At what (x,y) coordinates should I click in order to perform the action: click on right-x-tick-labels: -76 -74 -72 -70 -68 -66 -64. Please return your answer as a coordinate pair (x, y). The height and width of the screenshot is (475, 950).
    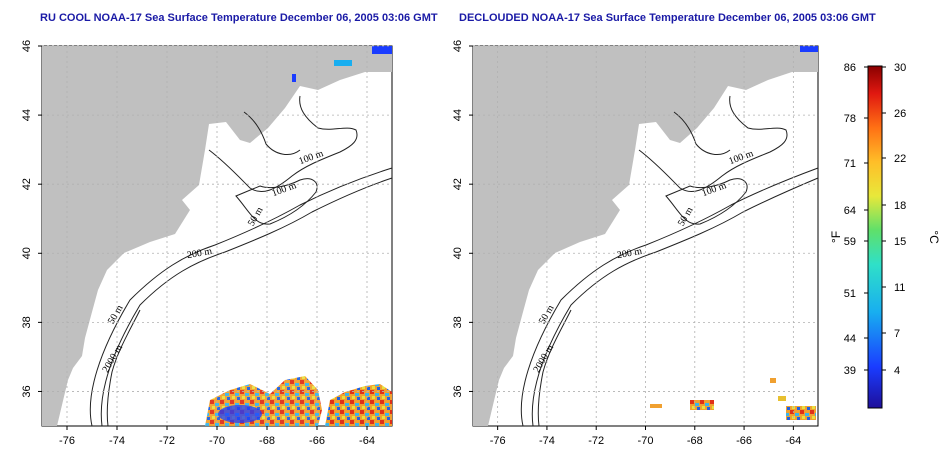
    Looking at the image, I should click on (646, 441).